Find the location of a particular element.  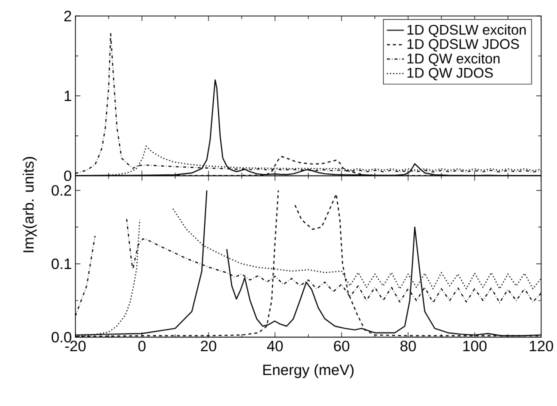

legend-label: 1D QDSLW JDOS is located at coordinates (463, 45).